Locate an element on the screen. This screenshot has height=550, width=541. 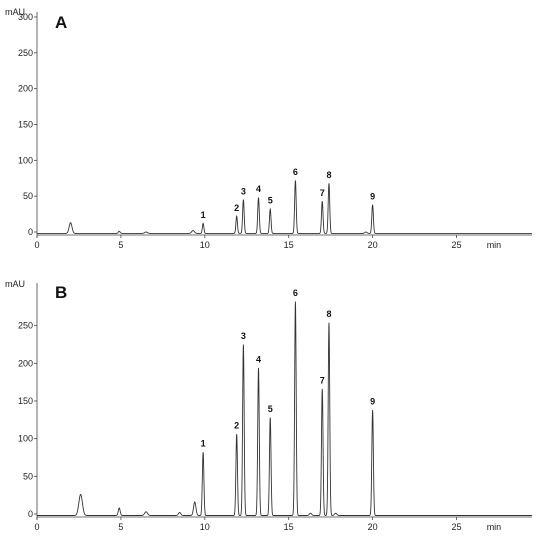
panel-label: B is located at coordinates (61, 292).